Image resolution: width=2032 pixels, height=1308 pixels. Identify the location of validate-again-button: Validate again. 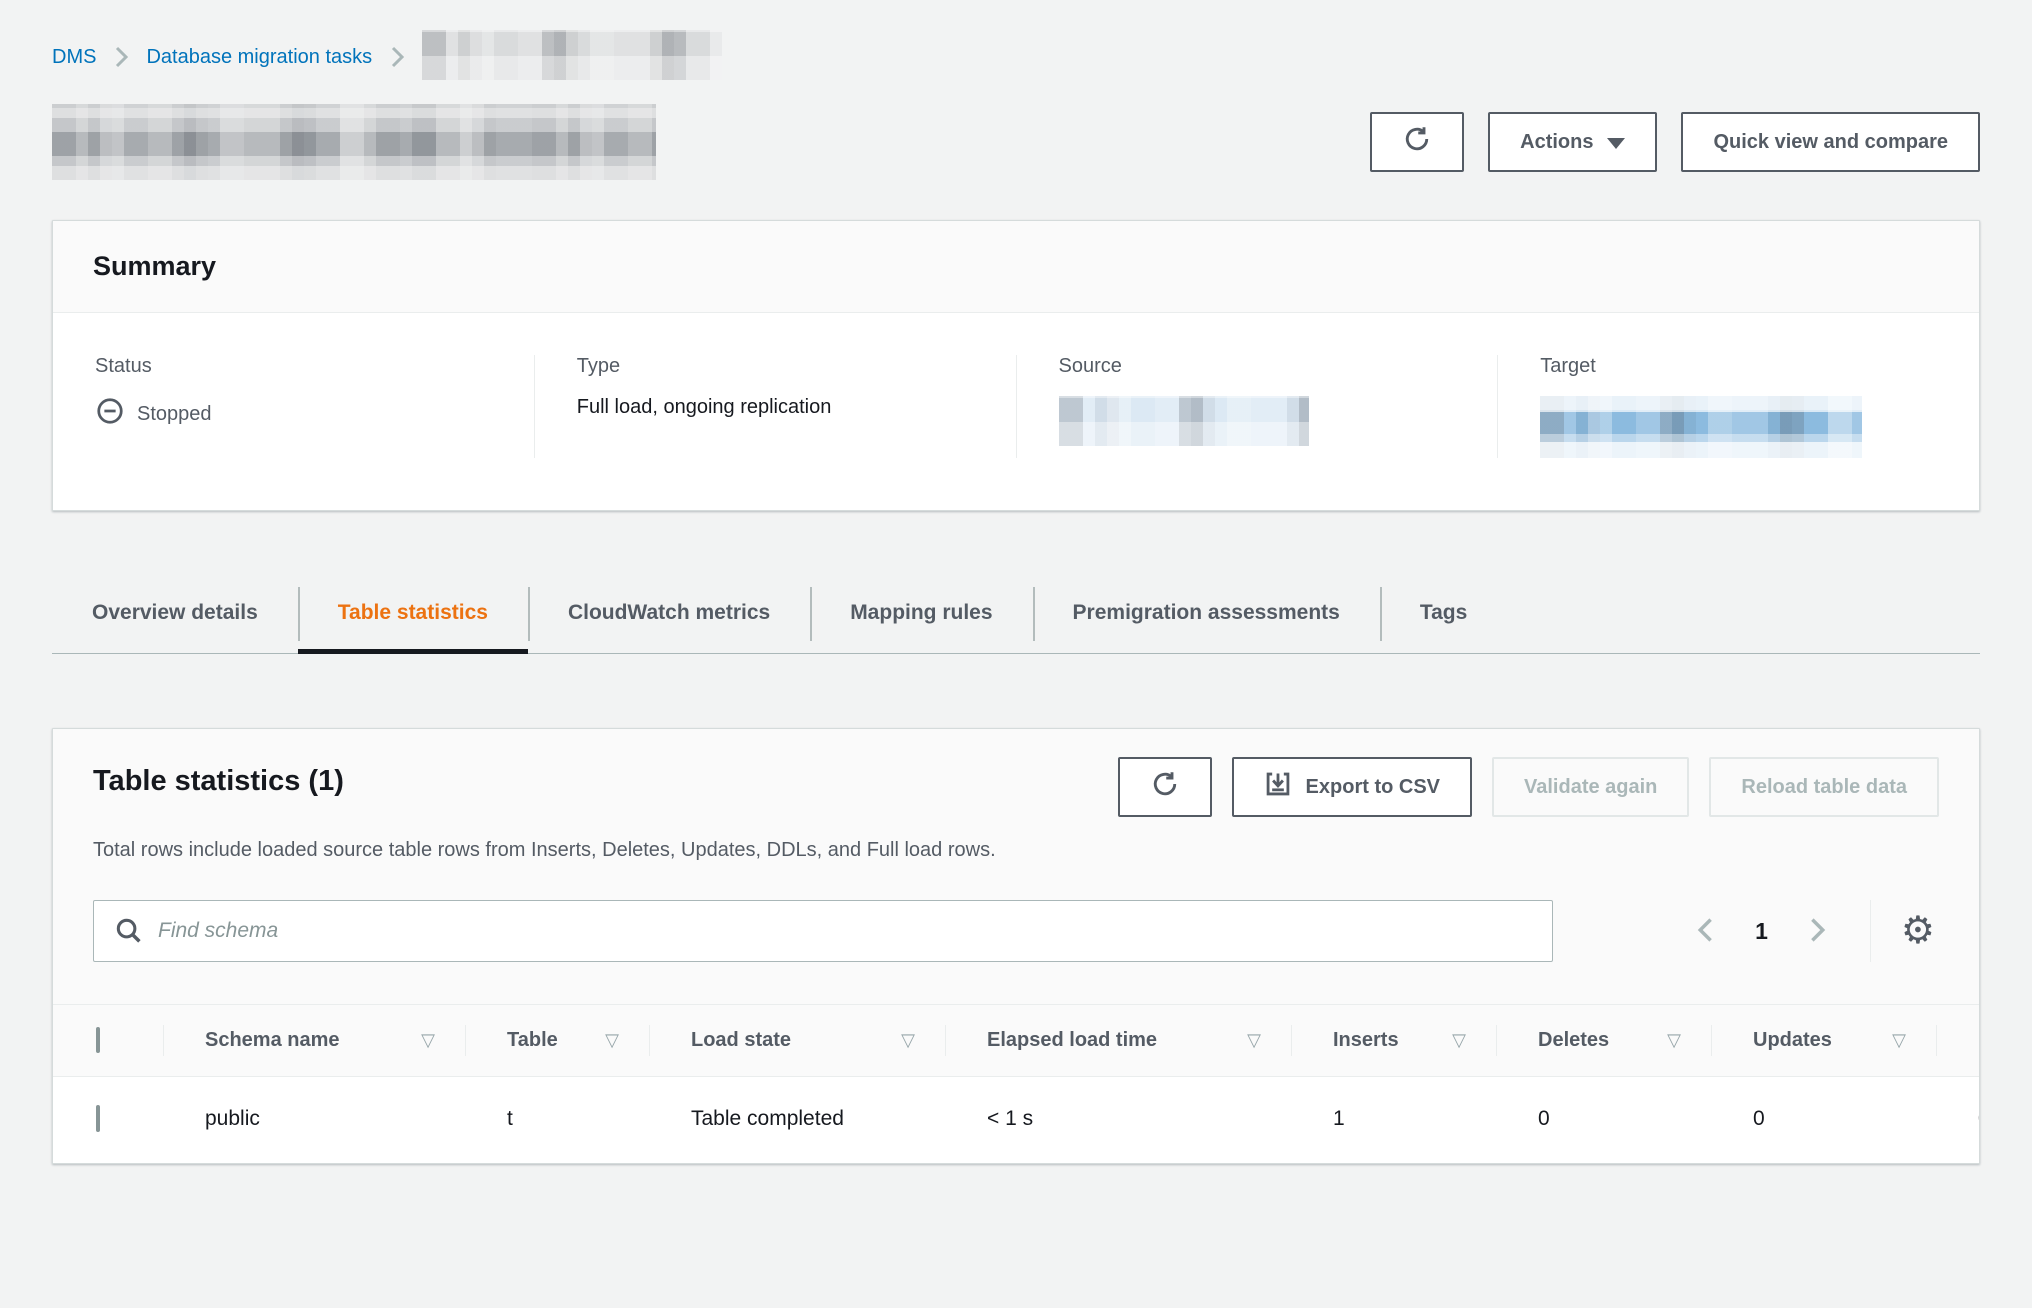
(1591, 787).